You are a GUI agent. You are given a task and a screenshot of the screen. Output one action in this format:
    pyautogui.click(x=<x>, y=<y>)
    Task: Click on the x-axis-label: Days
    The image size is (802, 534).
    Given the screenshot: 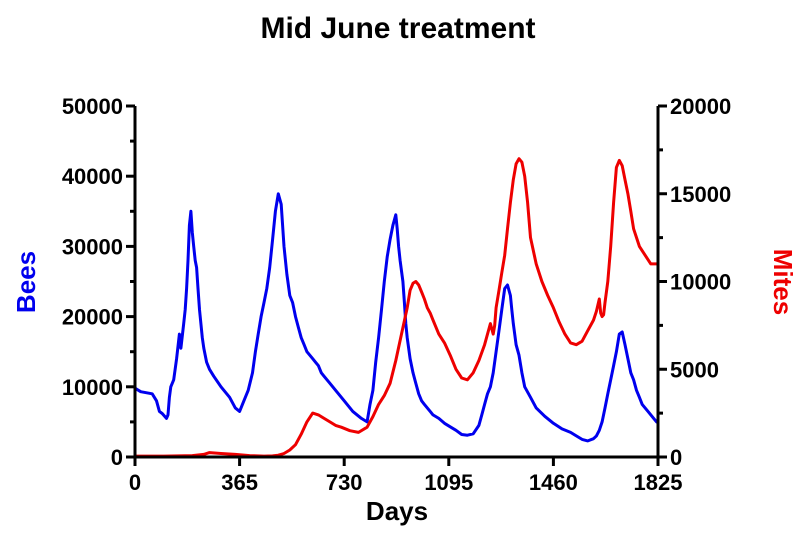 What is the action you would take?
    pyautogui.click(x=397, y=511)
    